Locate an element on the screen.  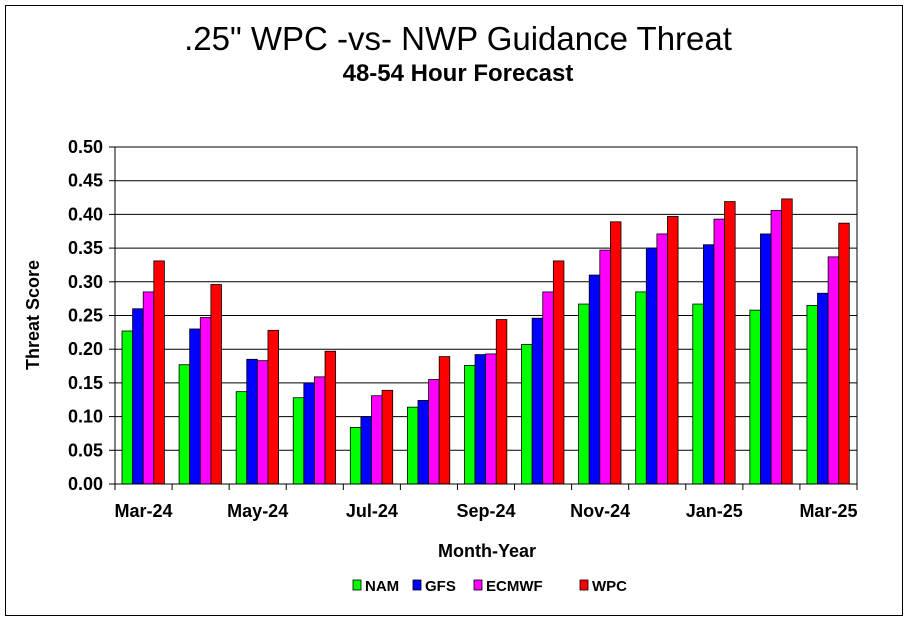
chart-subtitle: 48-54 Hour Forecast is located at coordinates (458, 73).